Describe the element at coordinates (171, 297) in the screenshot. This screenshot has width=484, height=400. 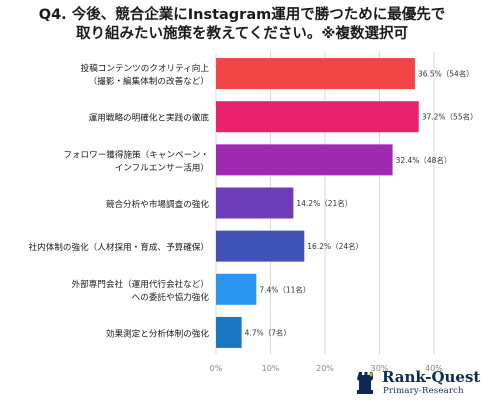
I see `category-label: への委託や協力強化` at that location.